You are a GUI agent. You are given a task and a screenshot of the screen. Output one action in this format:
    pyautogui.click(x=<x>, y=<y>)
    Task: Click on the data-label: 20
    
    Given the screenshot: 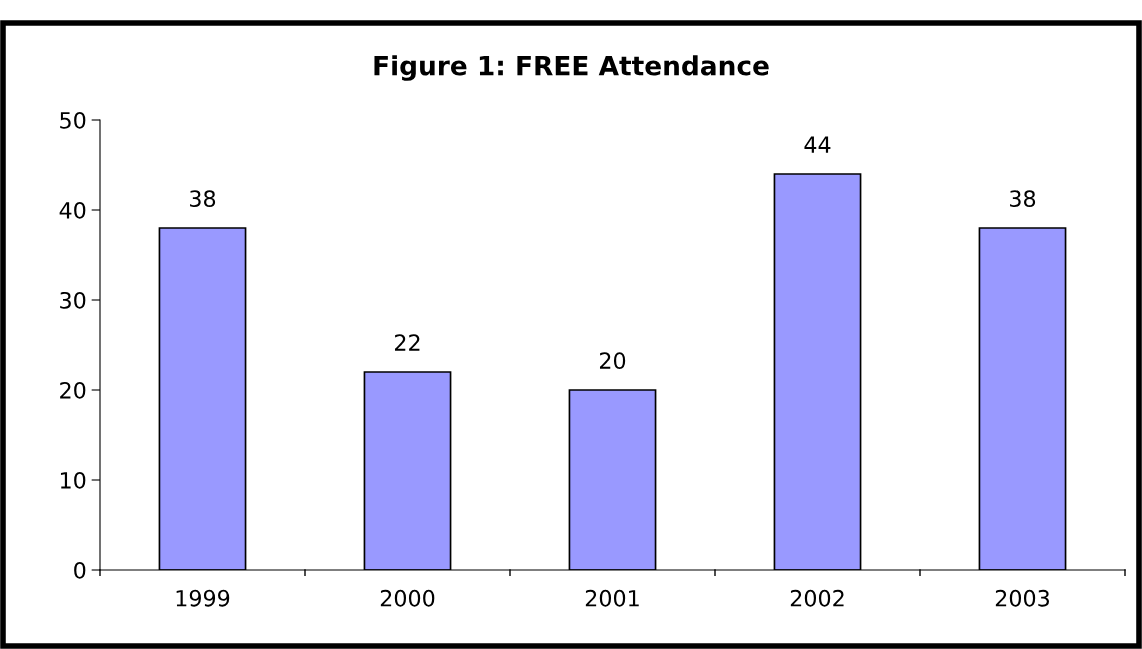 What is the action you would take?
    pyautogui.click(x=612, y=361)
    